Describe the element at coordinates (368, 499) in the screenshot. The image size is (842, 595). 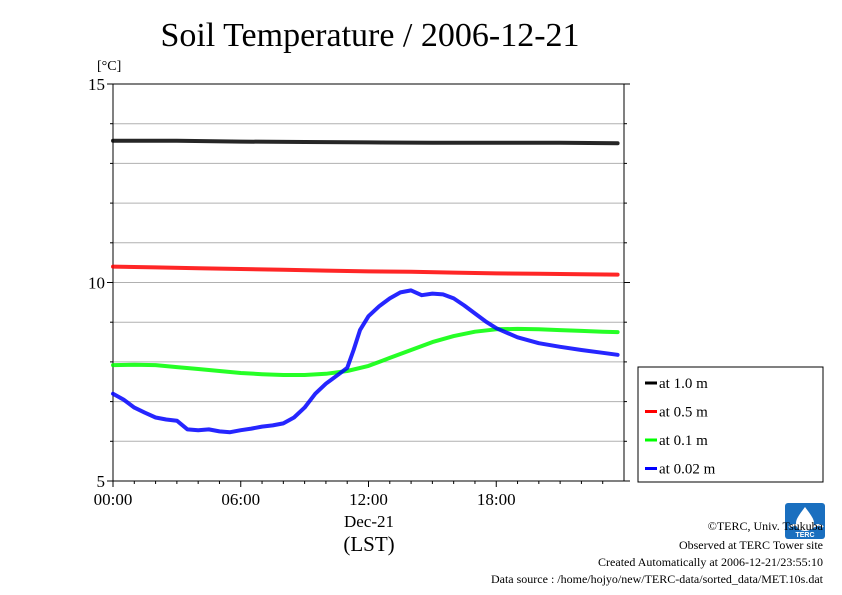
I see `x-tick-label: 12:00` at that location.